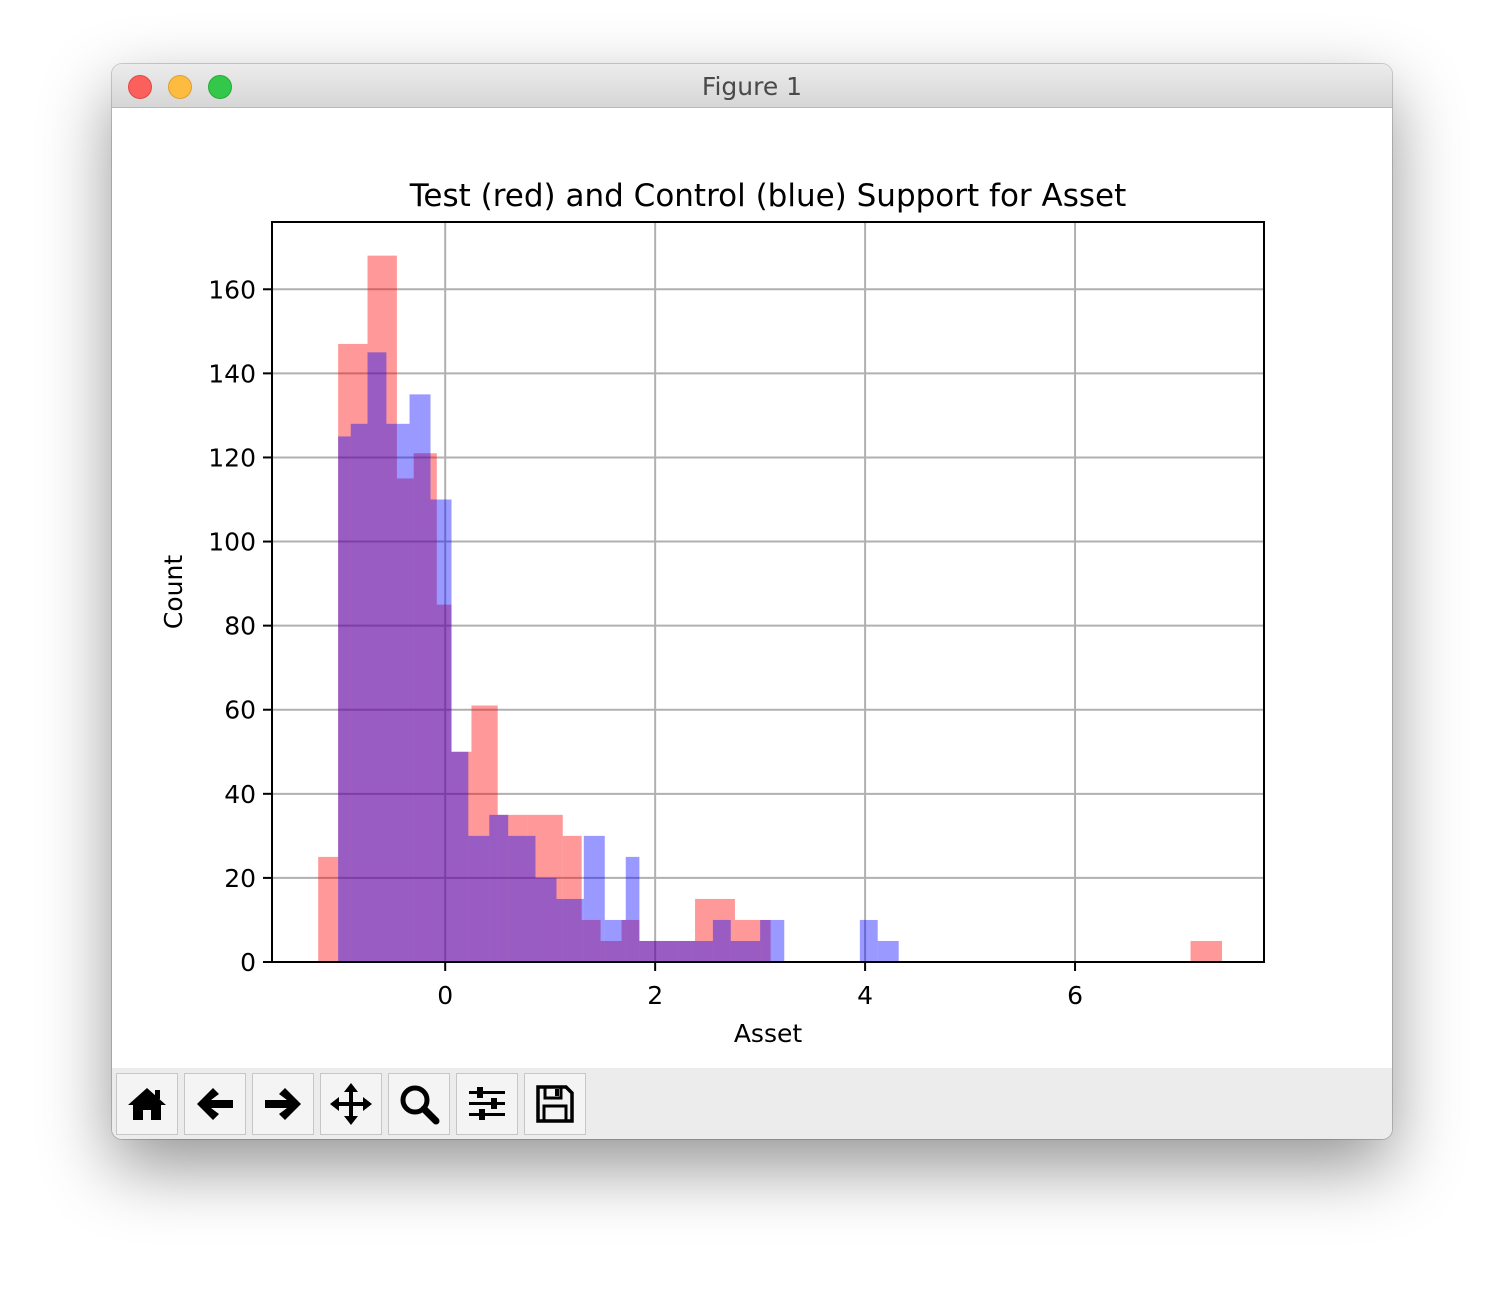 The height and width of the screenshot is (1300, 1504). Describe the element at coordinates (655, 995) in the screenshot. I see `x-tick-label: 2` at that location.